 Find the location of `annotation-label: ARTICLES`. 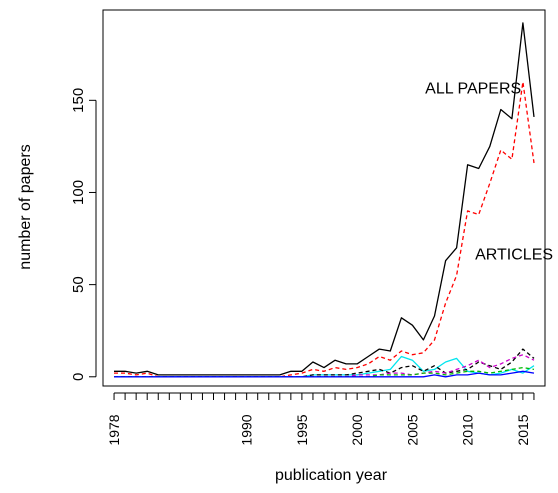

annotation-label: ARTICLES is located at coordinates (514, 254).